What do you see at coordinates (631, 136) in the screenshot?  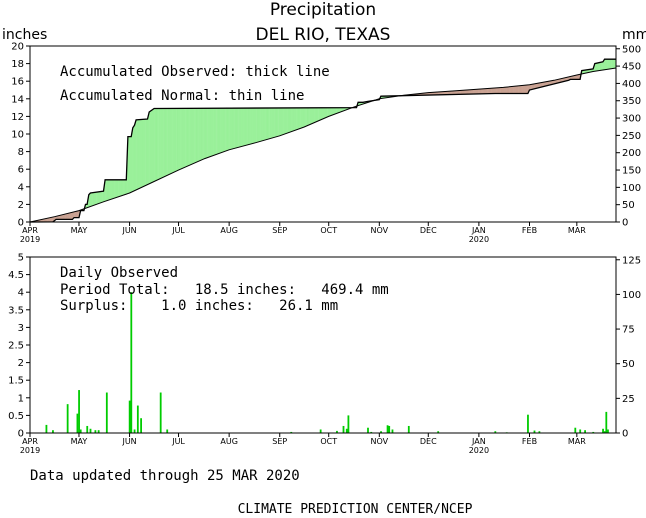 I see `mm-tick-label: 250` at bounding box center [631, 136].